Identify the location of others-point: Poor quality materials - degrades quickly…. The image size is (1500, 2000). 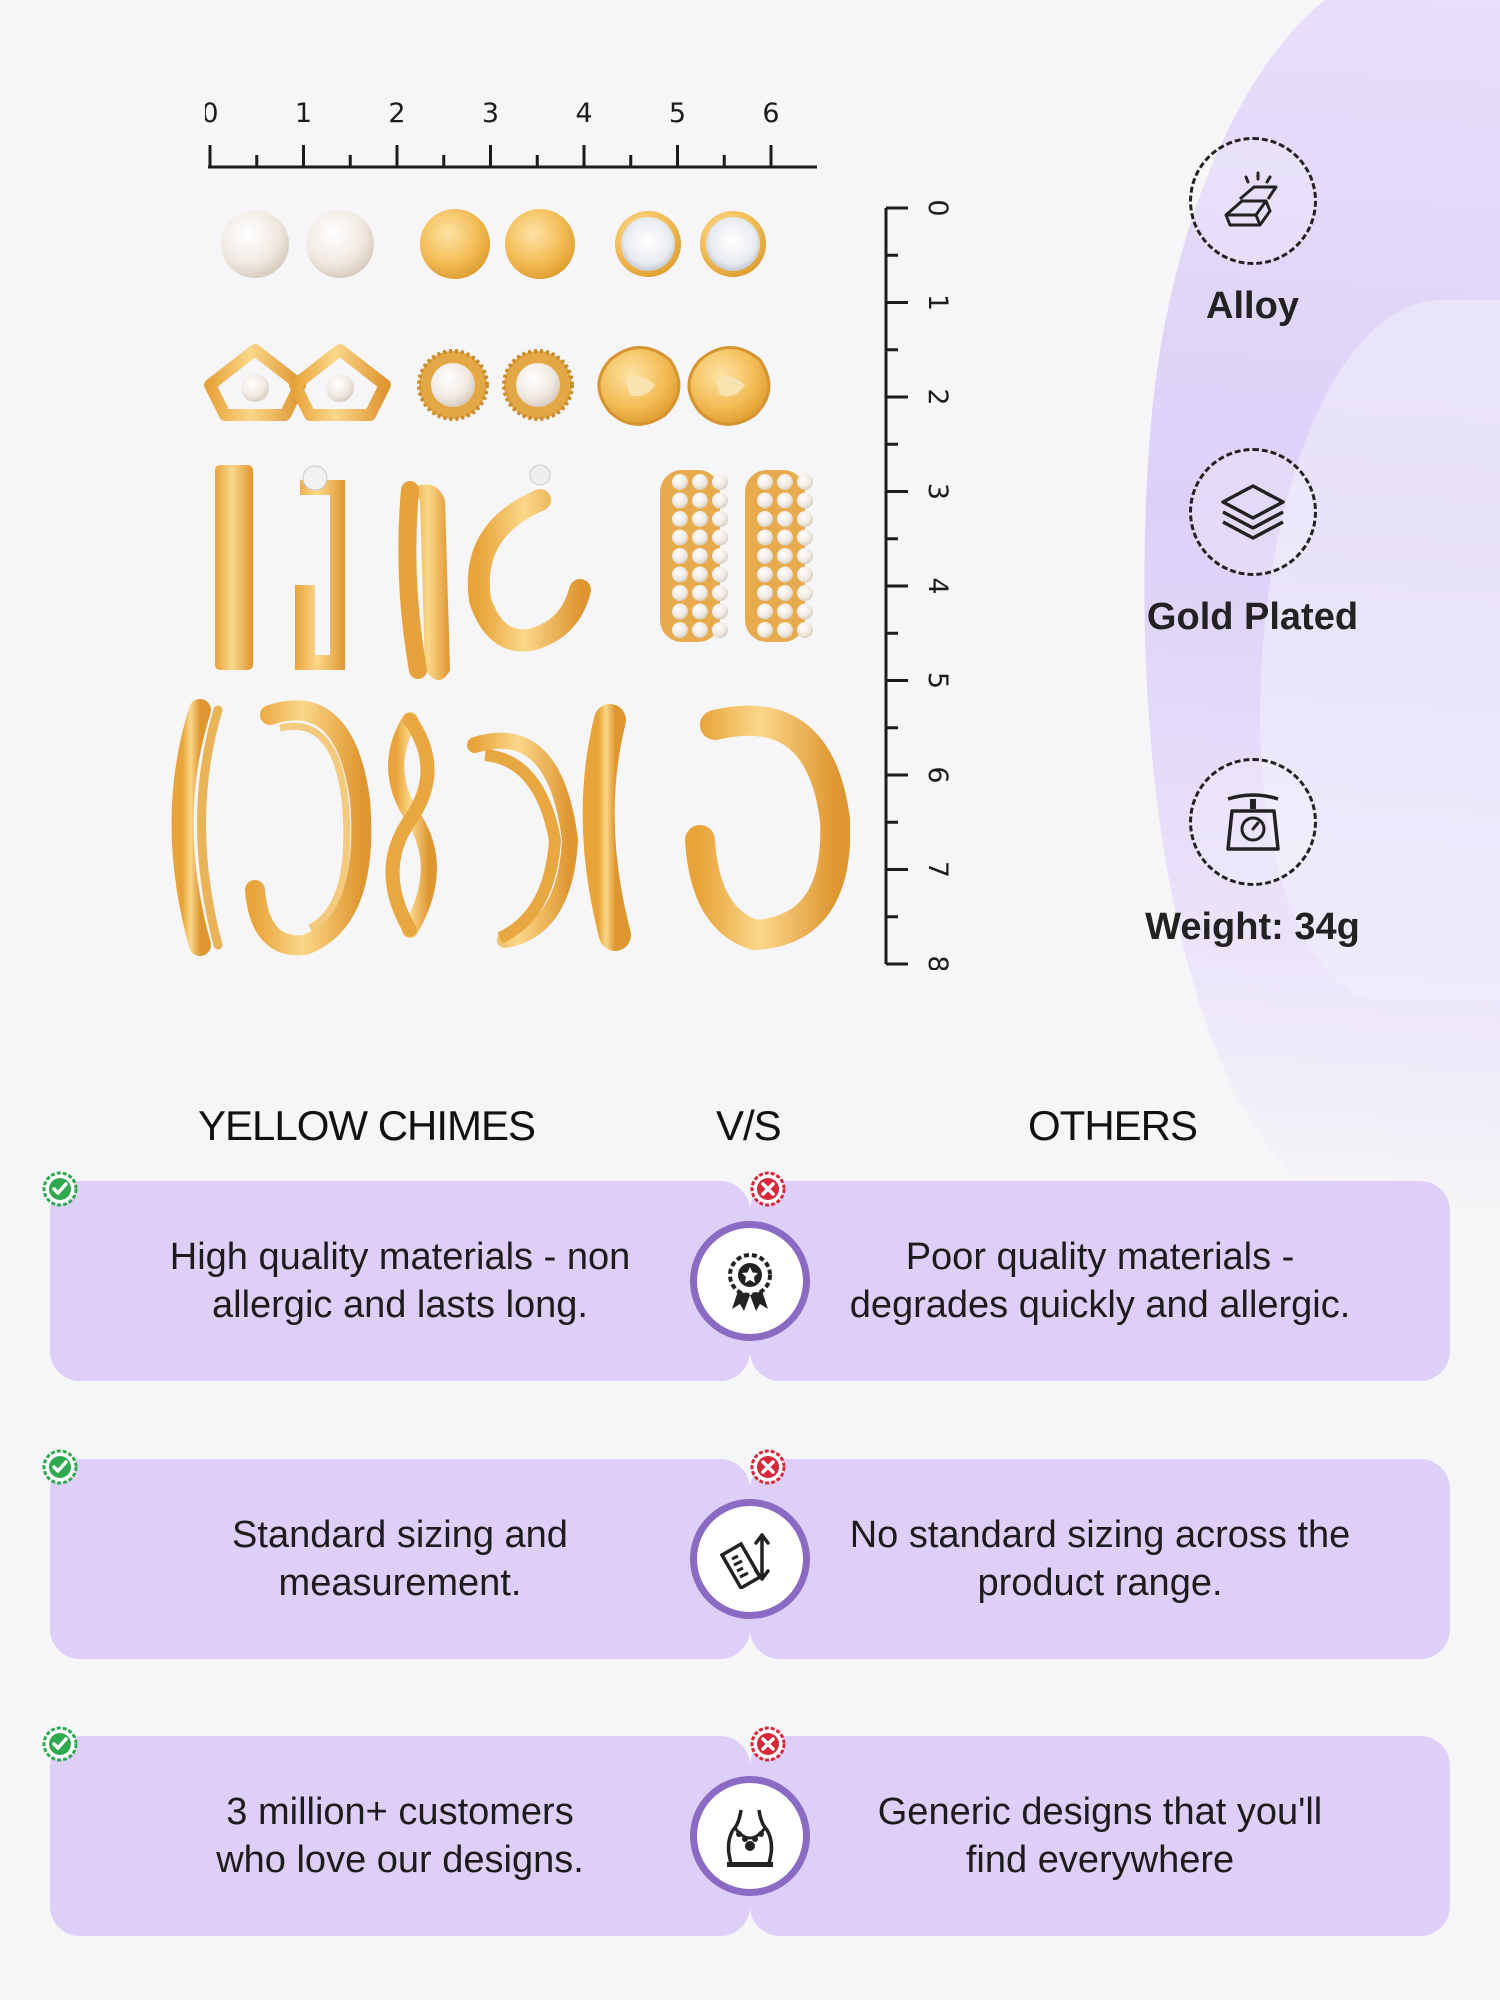
(1100, 1281).